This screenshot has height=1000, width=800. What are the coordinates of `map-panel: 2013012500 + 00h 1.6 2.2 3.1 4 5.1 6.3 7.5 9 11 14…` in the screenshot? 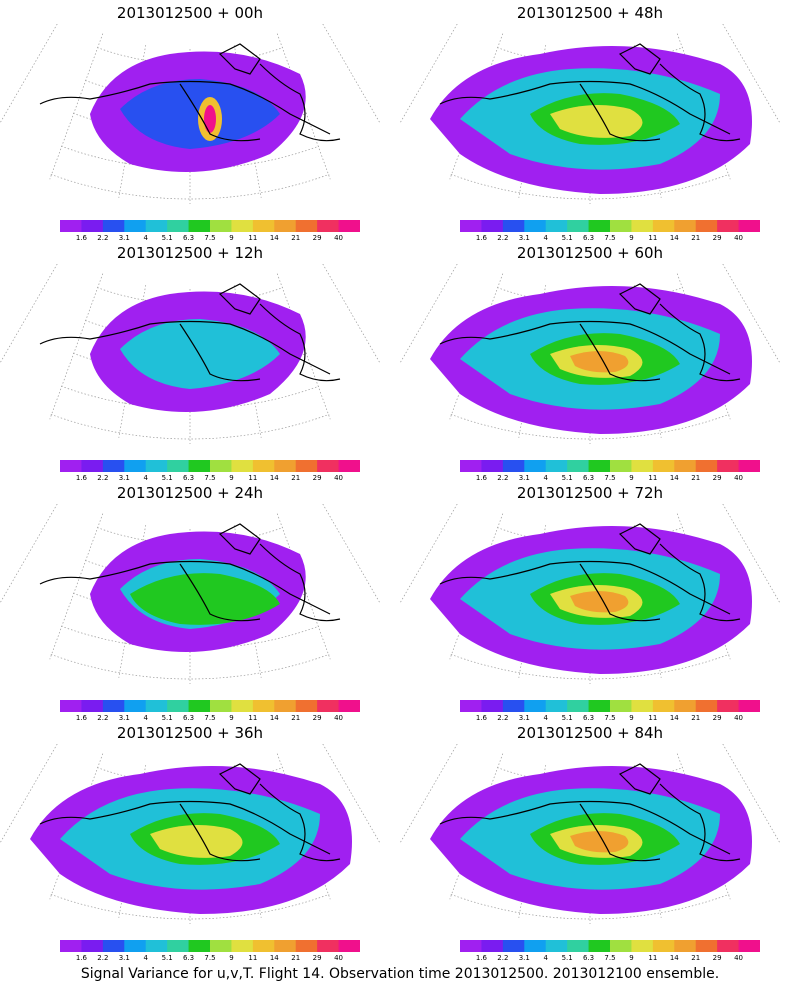 It's located at (190, 121).